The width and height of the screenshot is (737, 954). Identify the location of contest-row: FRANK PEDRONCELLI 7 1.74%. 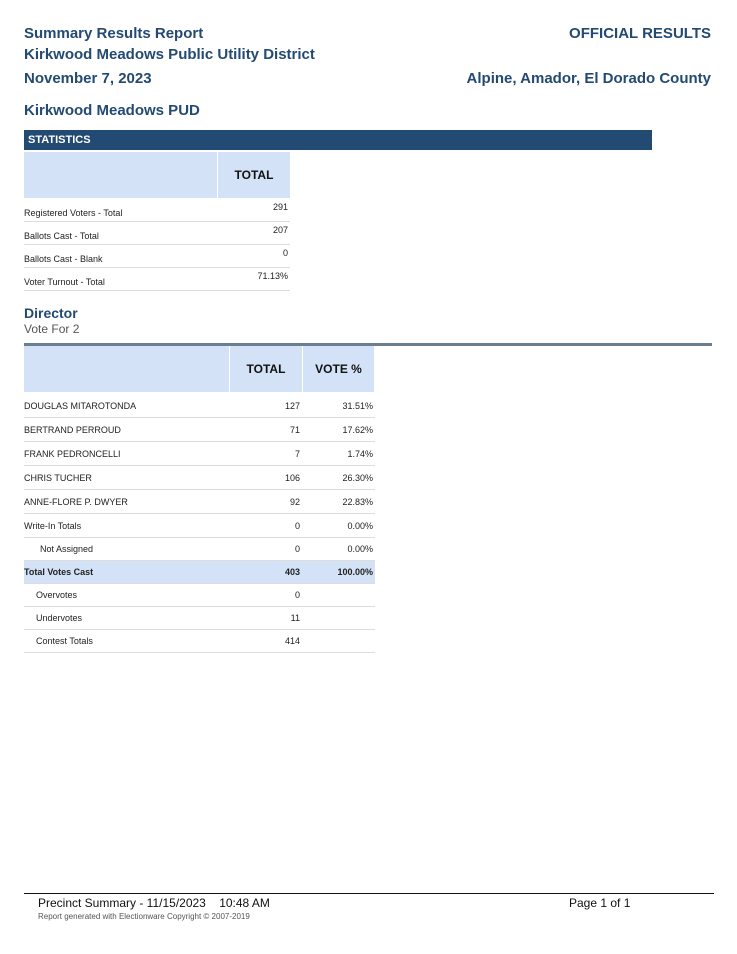
(199, 454).